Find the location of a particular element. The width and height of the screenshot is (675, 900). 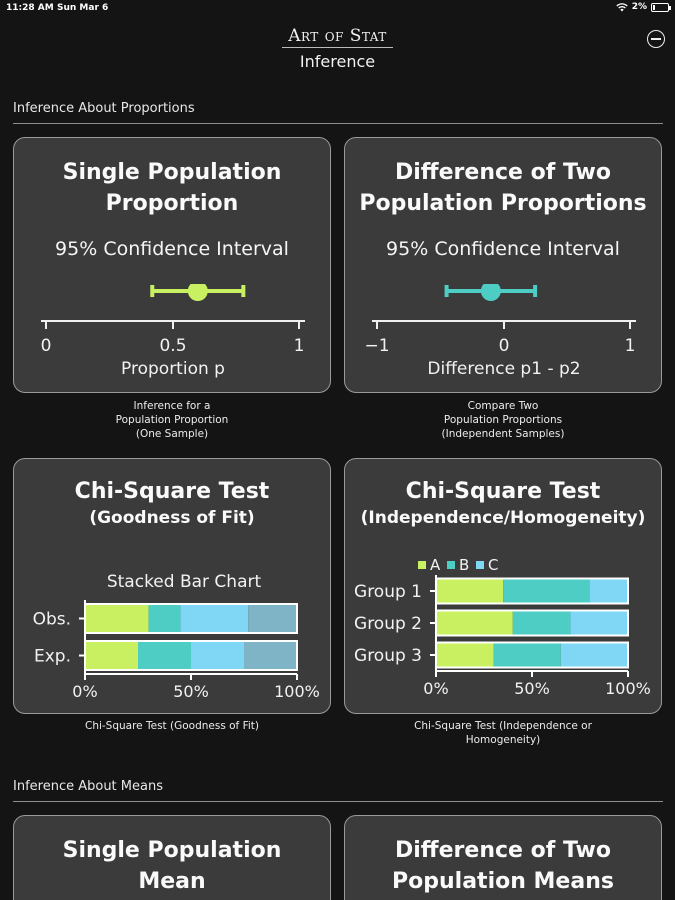

category-label: Exp. is located at coordinates (52, 657).